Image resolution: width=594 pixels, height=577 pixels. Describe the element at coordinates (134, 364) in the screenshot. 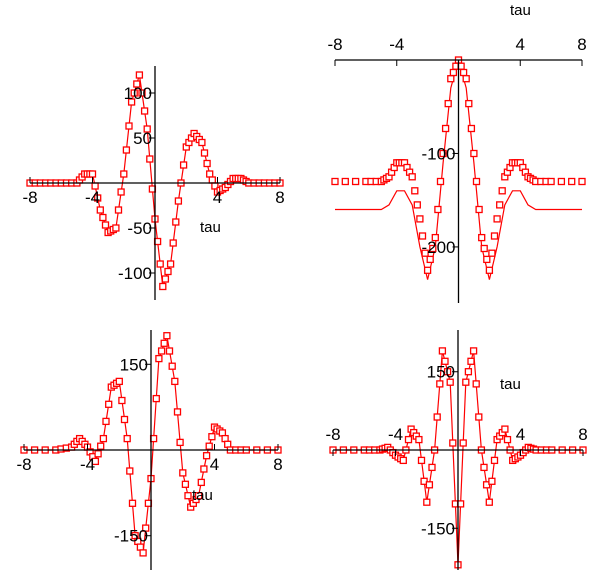

I see `y-tick-label: 150` at that location.